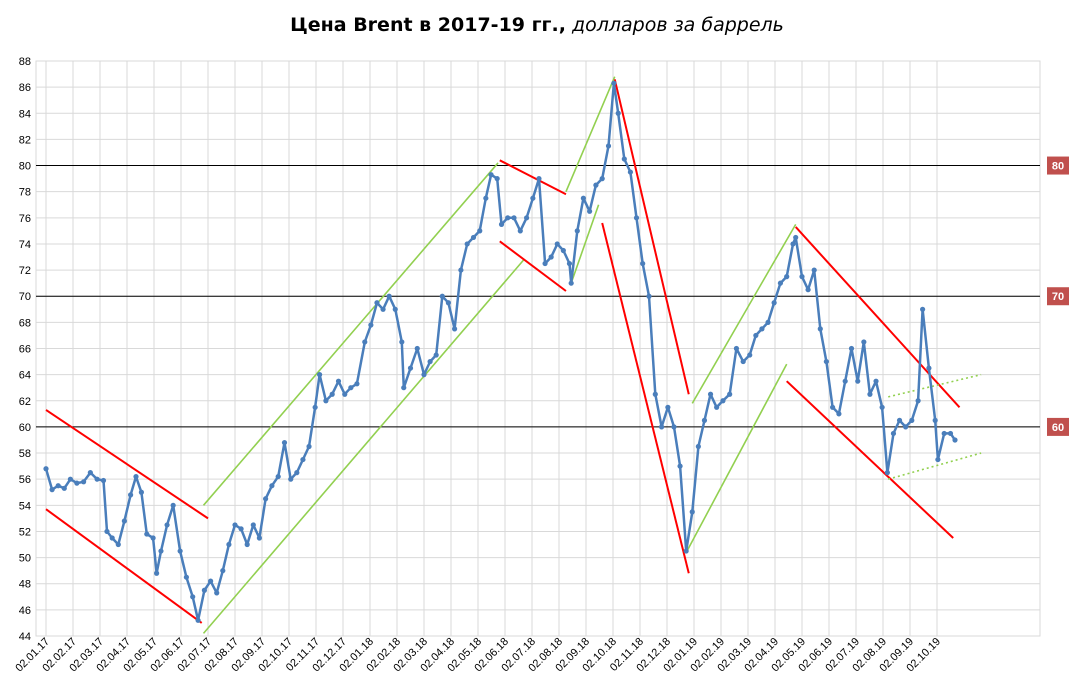  What do you see at coordinates (25, 271) in the screenshot?
I see `y-tick-label: 72` at bounding box center [25, 271].